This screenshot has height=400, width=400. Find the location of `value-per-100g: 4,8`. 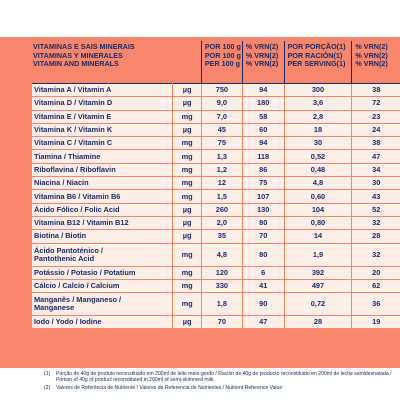

value-per-100g: 4,8 is located at coordinates (222, 255).